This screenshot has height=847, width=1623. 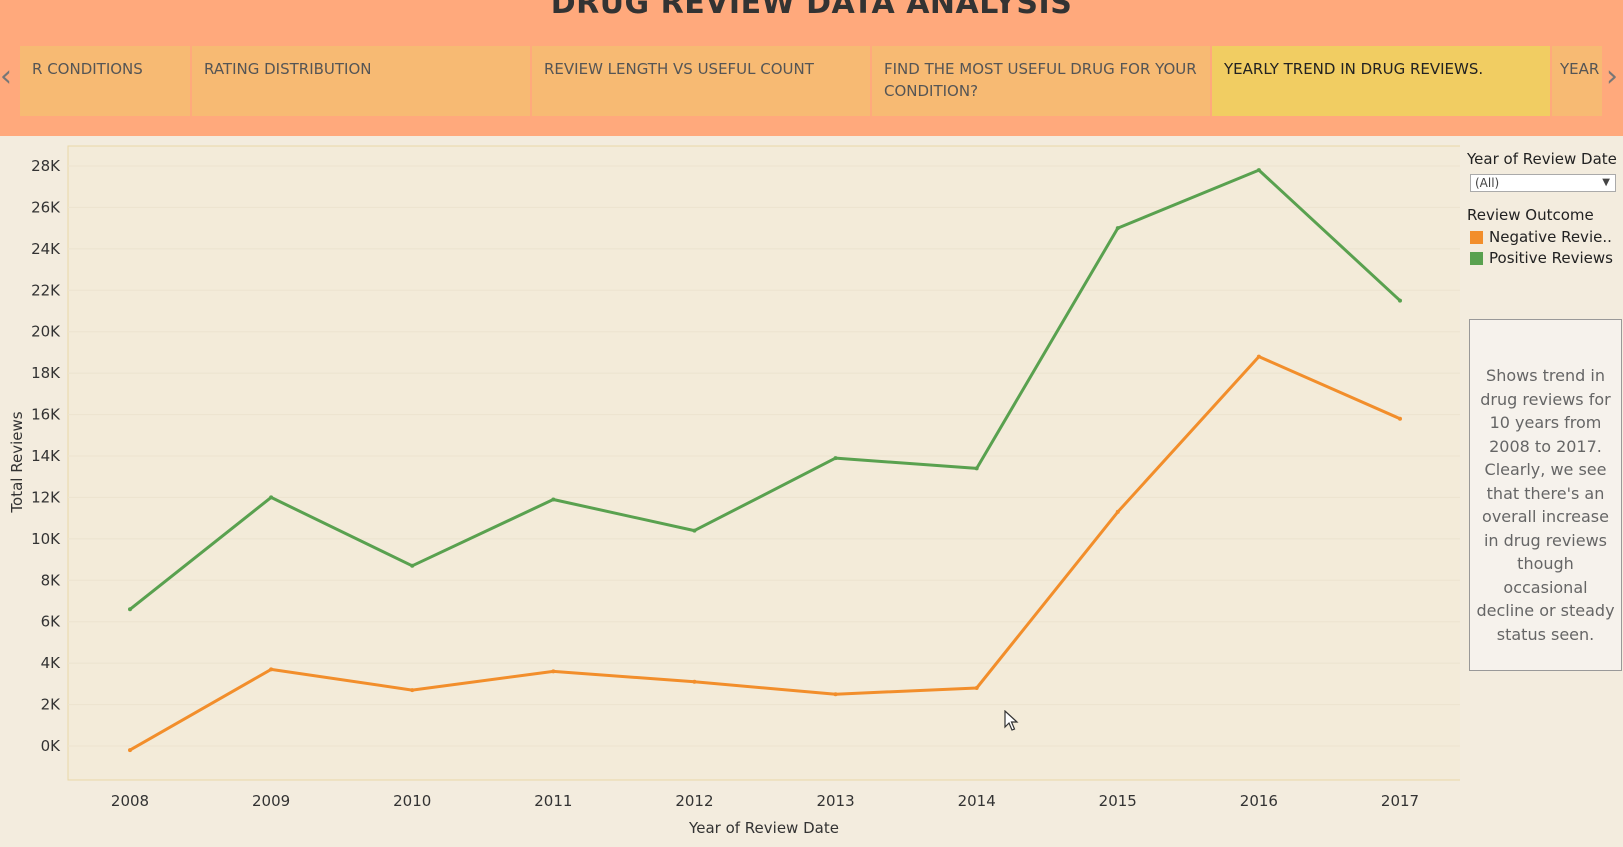 I want to click on y-tick-label: 18K, so click(x=46, y=373).